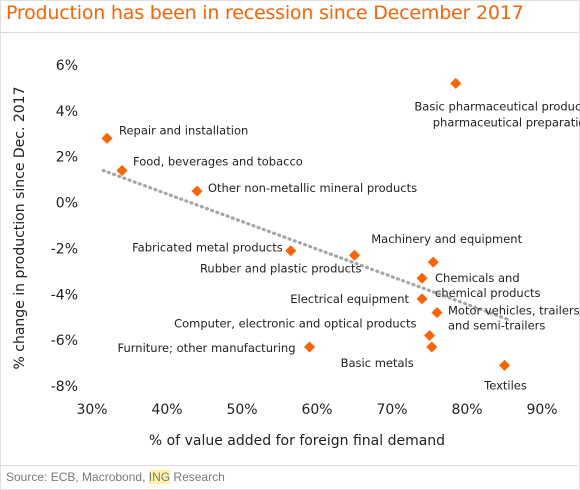  Describe the element at coordinates (281, 268) in the screenshot. I see `point-label: Rubber and plastic products` at that location.